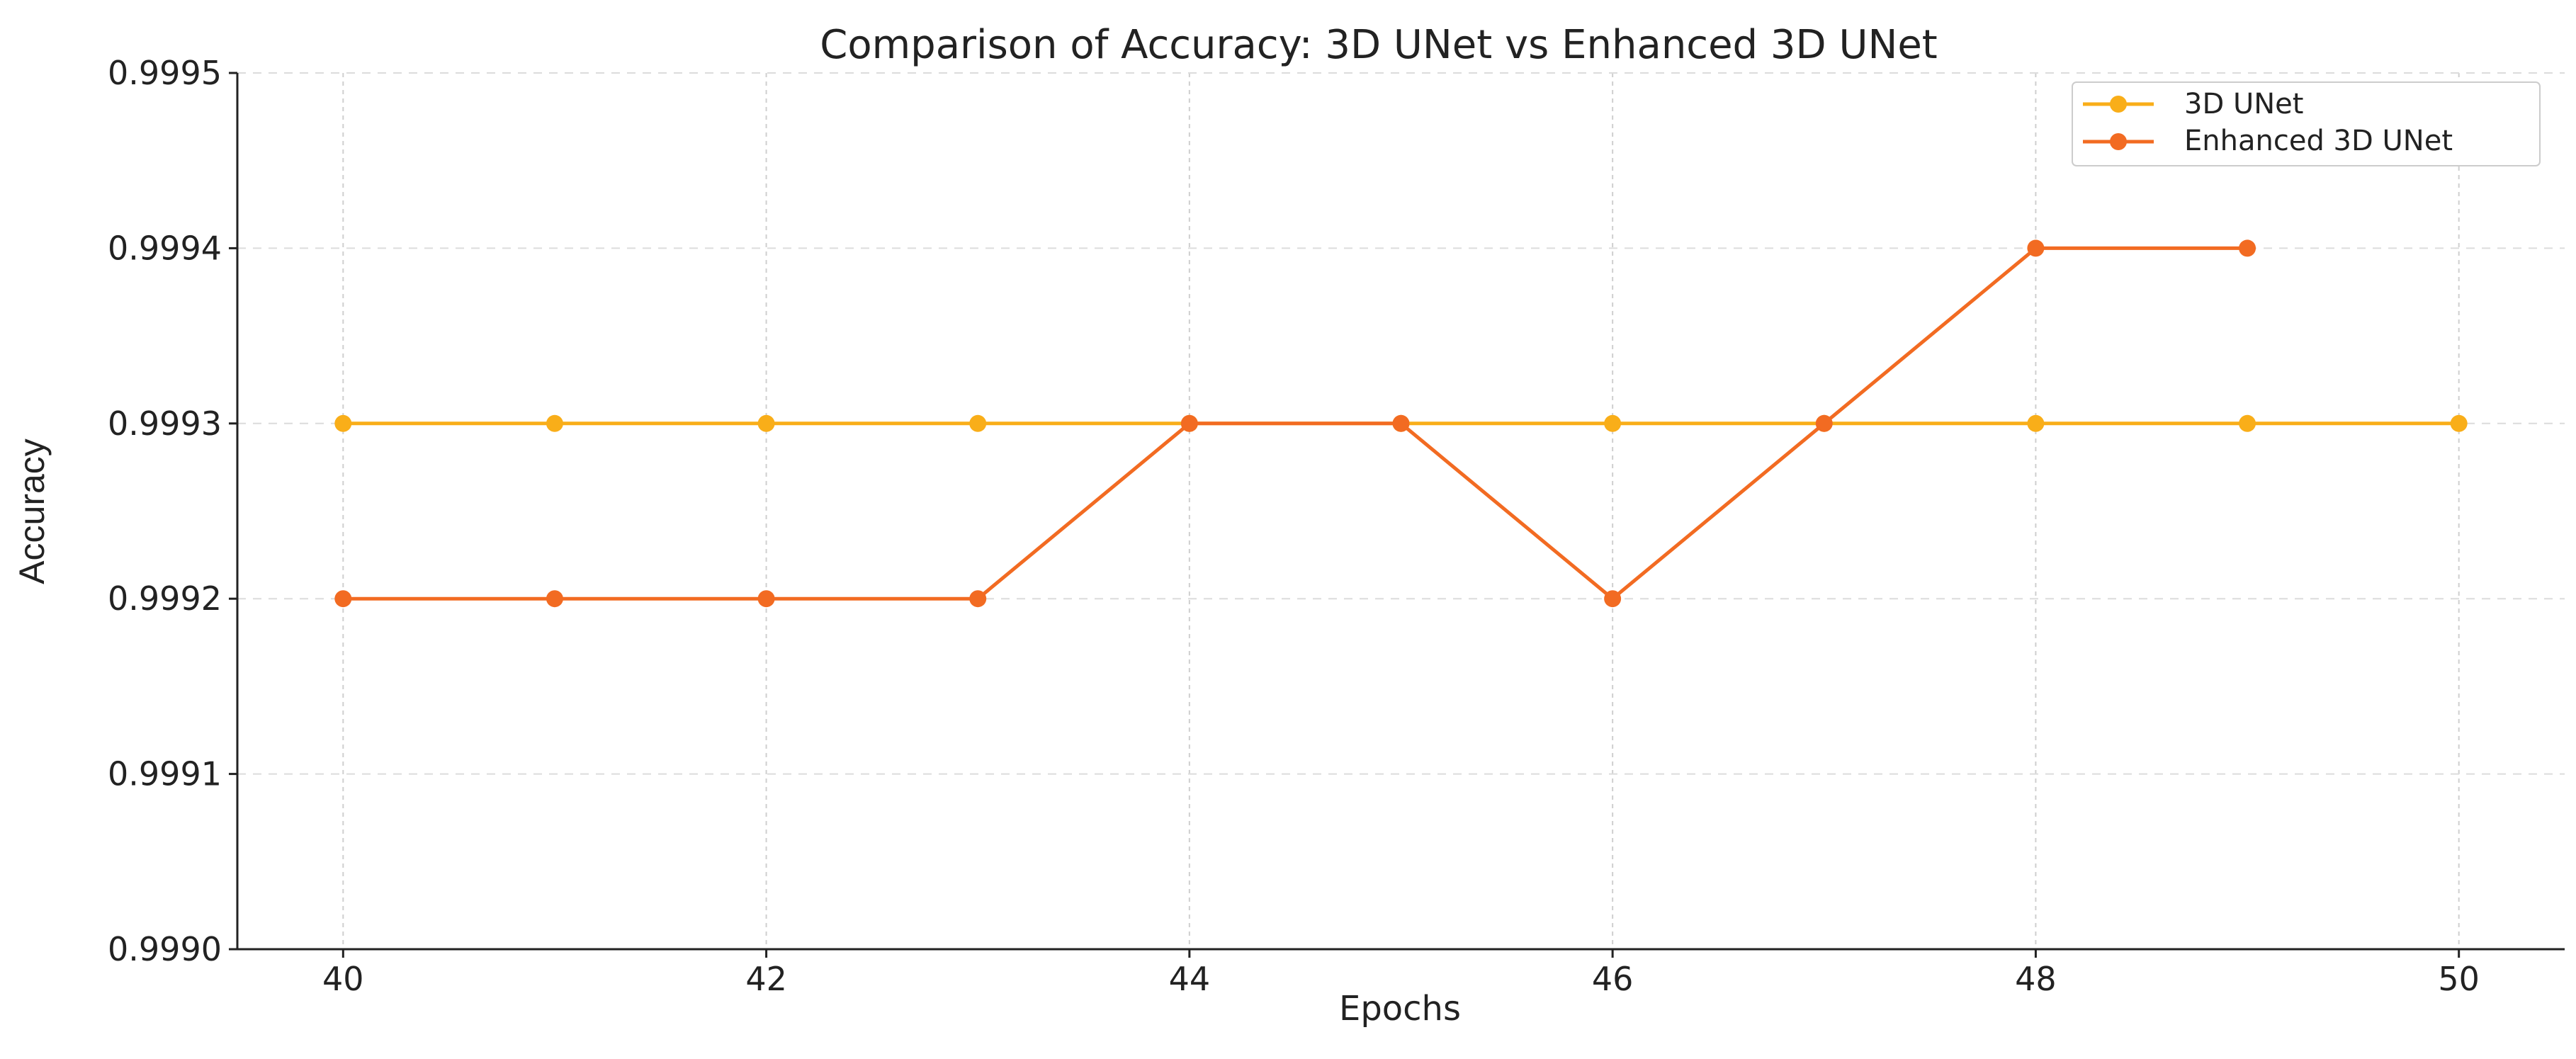 Image resolution: width=2576 pixels, height=1059 pixels. What do you see at coordinates (2036, 979) in the screenshot?
I see `x-tick-label: 48` at bounding box center [2036, 979].